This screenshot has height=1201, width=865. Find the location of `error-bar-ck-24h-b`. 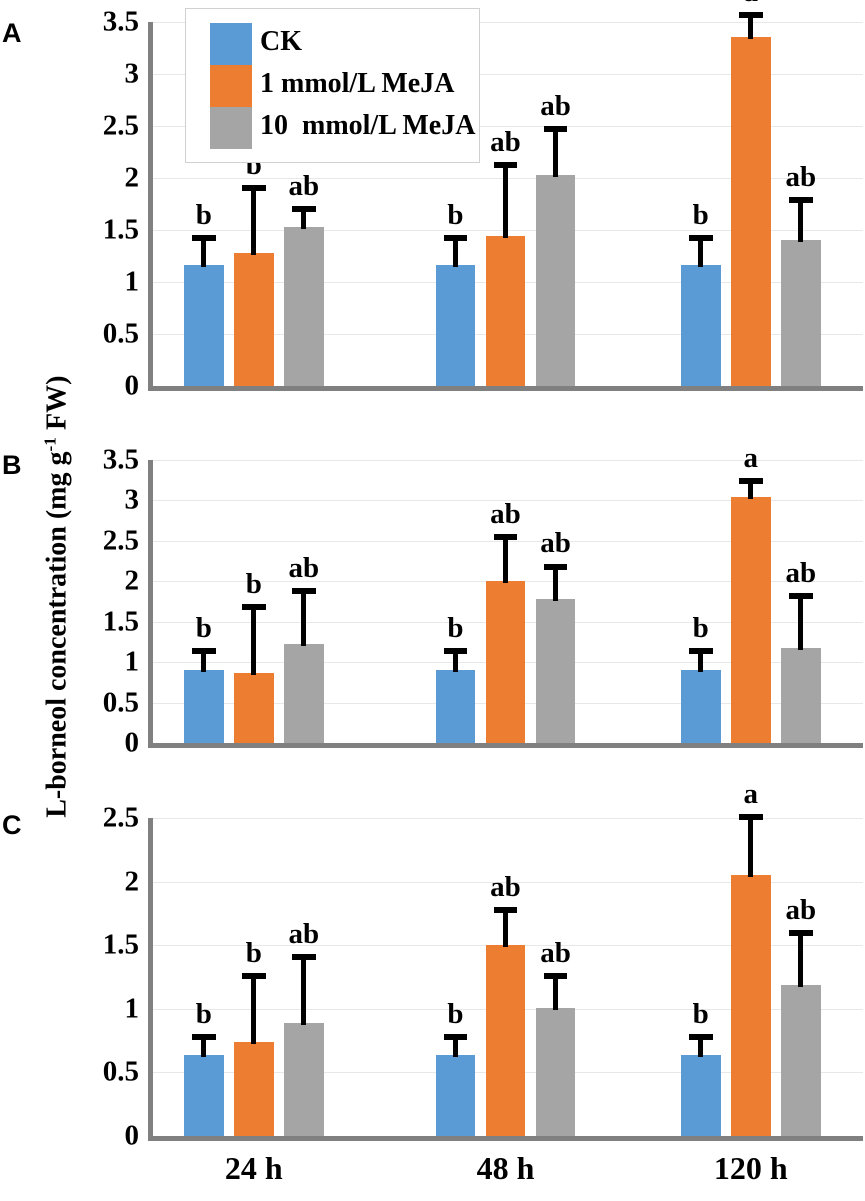

error-bar-ck-24h-b is located at coordinates (203, 695).